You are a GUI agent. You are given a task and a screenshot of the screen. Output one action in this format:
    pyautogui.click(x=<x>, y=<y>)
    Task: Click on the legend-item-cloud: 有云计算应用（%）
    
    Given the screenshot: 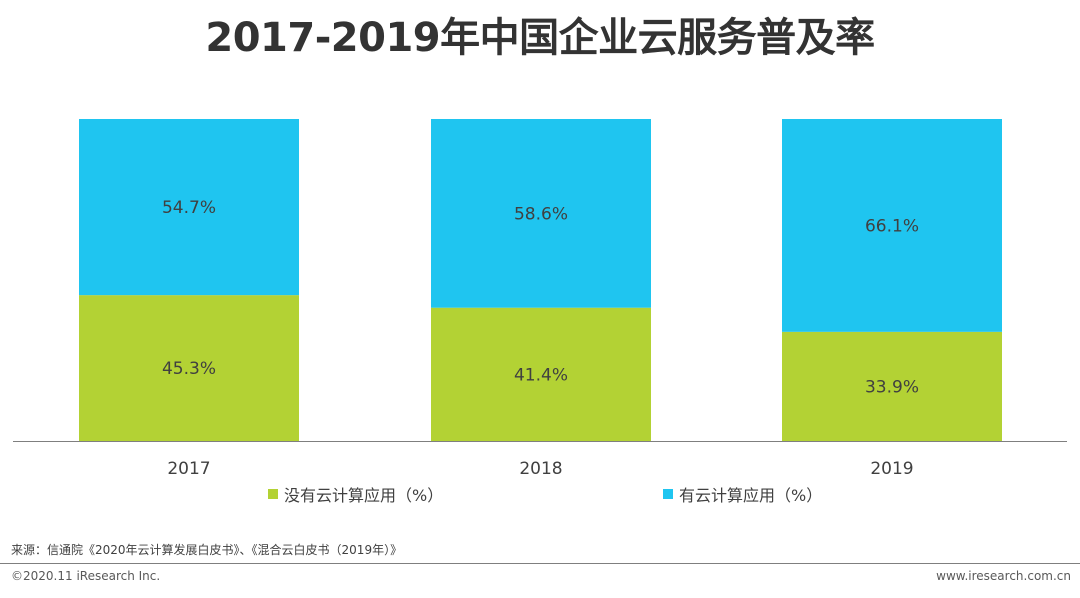 What is the action you would take?
    pyautogui.click(x=742, y=494)
    